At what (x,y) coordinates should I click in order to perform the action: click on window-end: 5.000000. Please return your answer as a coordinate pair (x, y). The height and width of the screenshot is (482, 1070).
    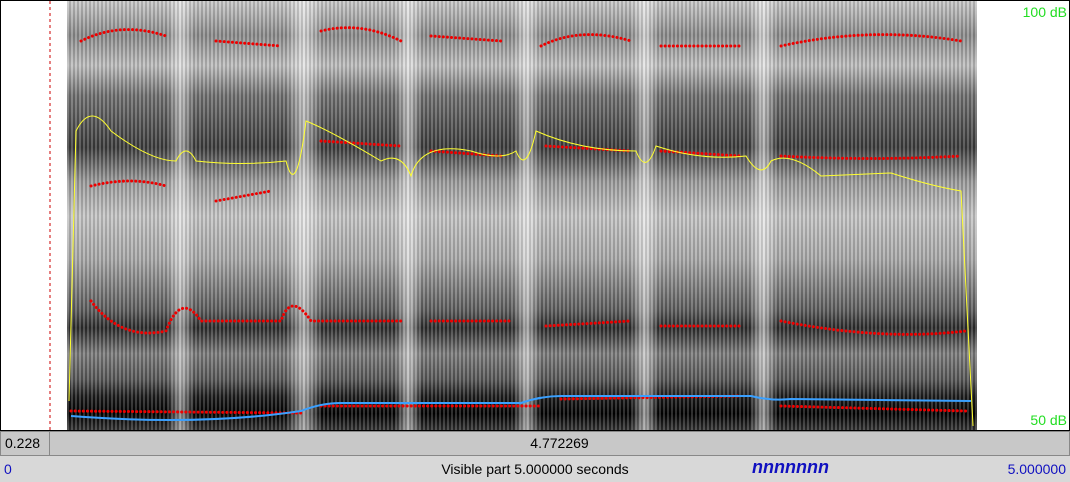
    Looking at the image, I should click on (1036, 469).